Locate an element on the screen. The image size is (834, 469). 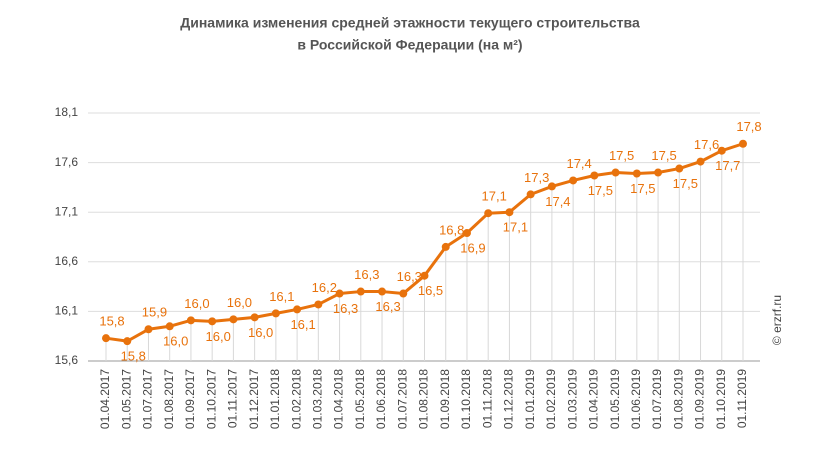
x-tick-label: 01.02.2019 is located at coordinates (551, 399).